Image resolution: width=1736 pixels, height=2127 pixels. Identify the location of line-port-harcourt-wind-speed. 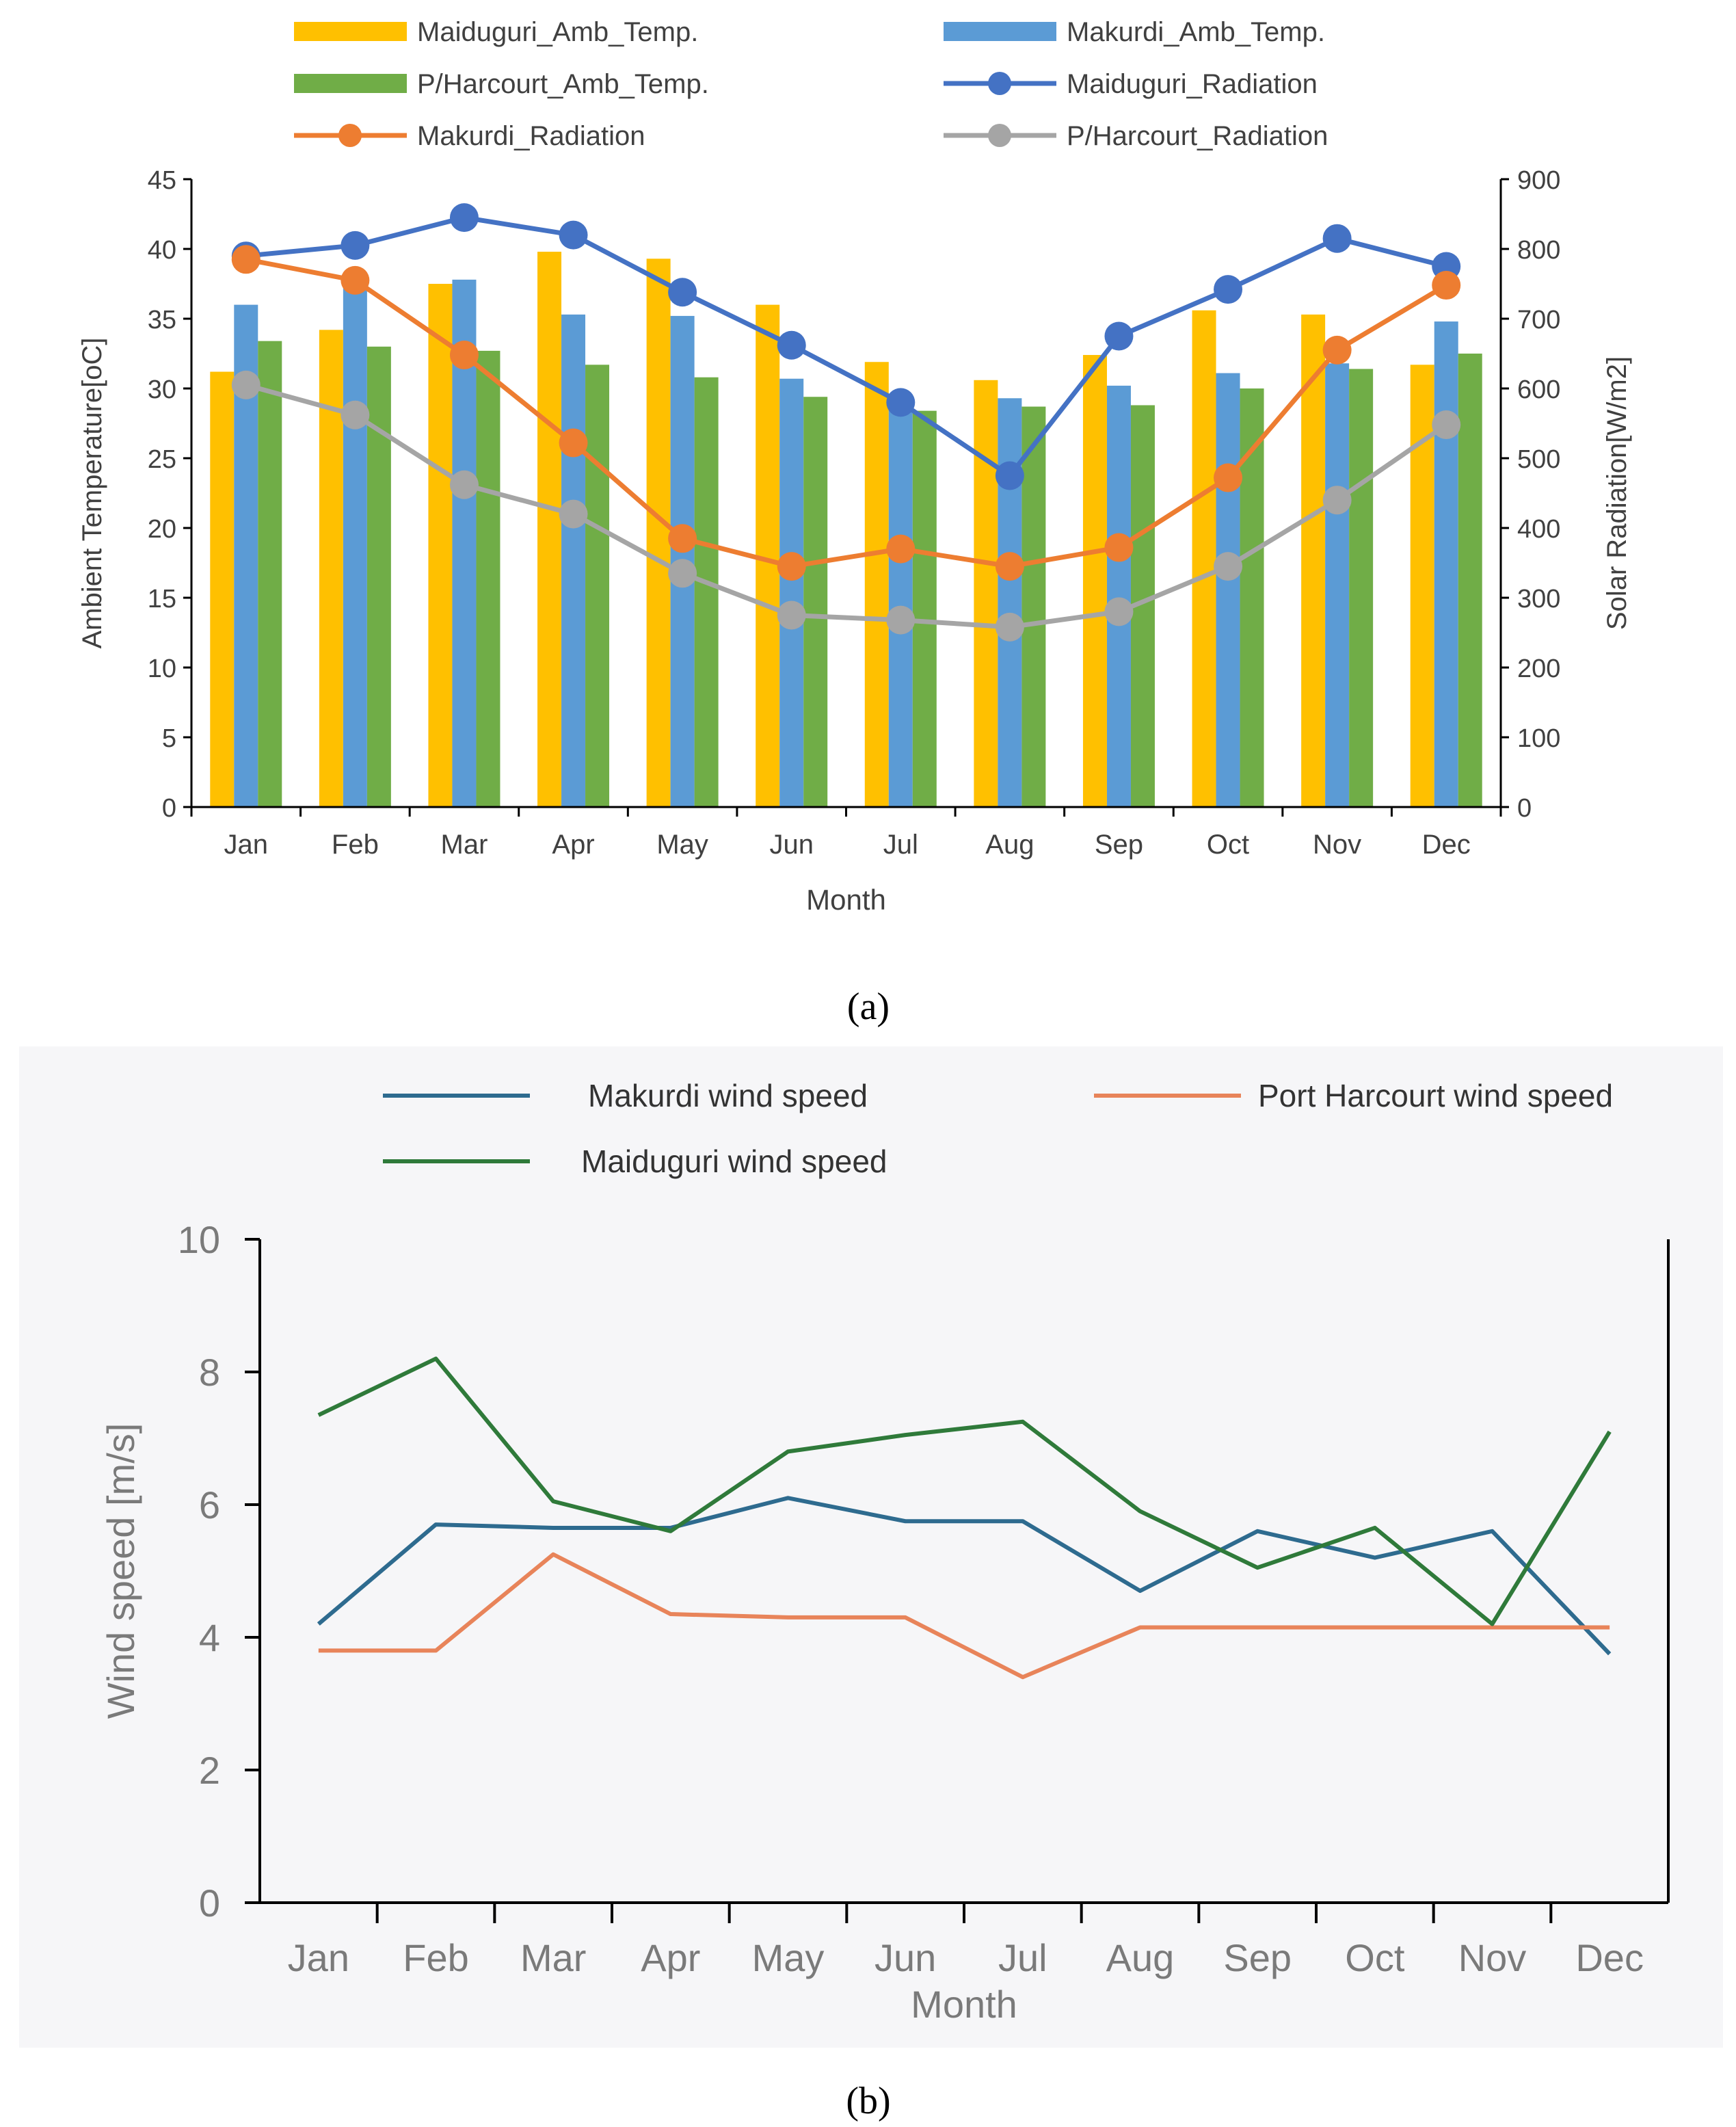
(964, 1616).